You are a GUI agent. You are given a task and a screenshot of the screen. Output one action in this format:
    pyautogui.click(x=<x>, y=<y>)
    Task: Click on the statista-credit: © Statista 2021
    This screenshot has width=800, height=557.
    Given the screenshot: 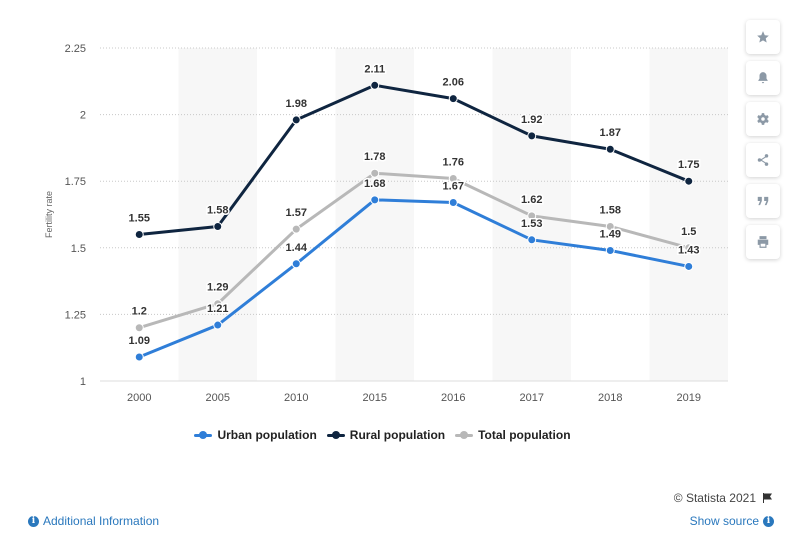 What is the action you would take?
    pyautogui.click(x=724, y=498)
    